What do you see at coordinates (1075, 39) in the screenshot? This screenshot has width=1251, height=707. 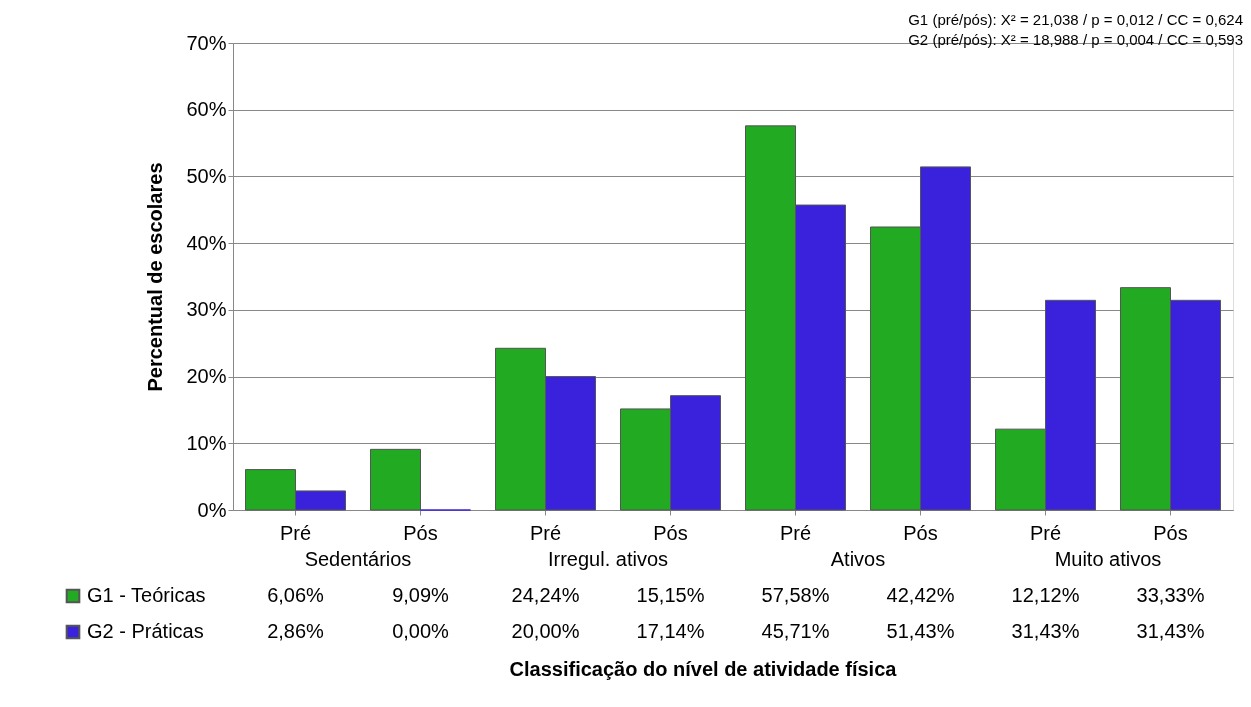 I see `annotation: G2 (pré/pós): X² = 18,988 / p = 0,004 / CC = 0,593` at bounding box center [1075, 39].